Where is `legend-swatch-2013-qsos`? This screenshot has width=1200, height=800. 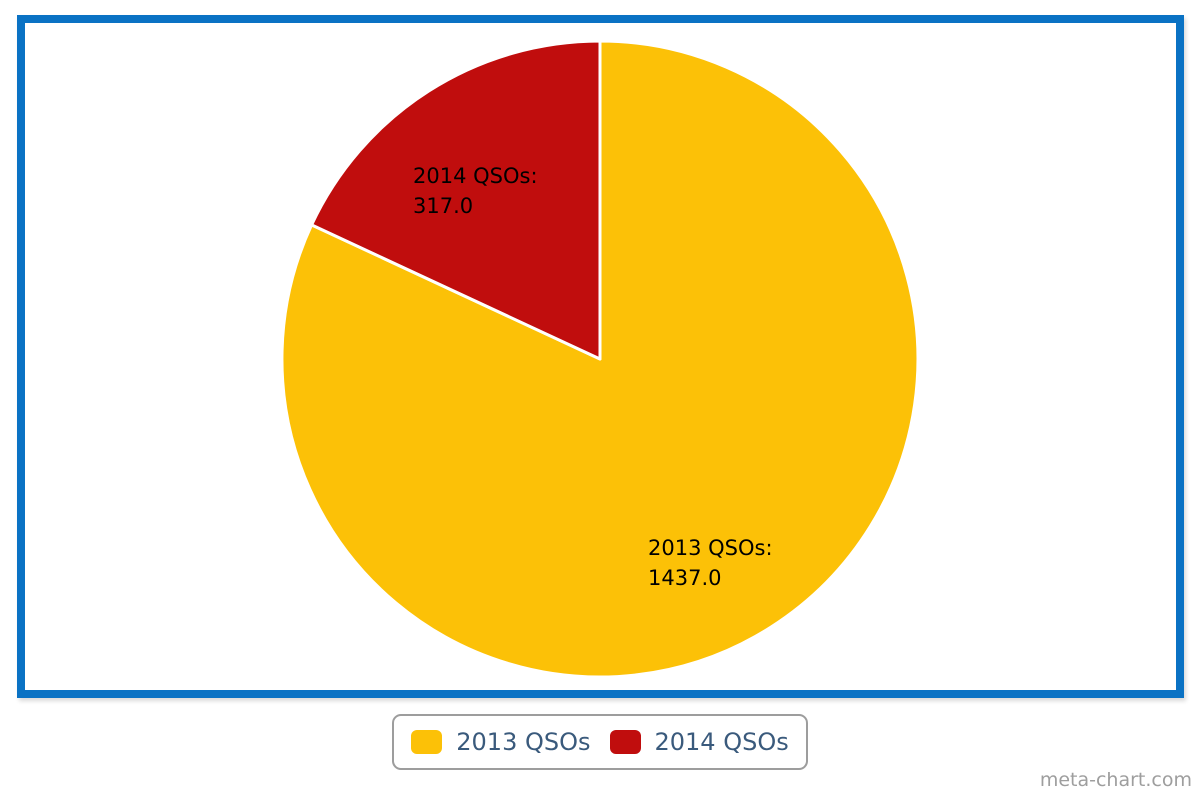
legend-swatch-2013-qsos is located at coordinates (427, 742).